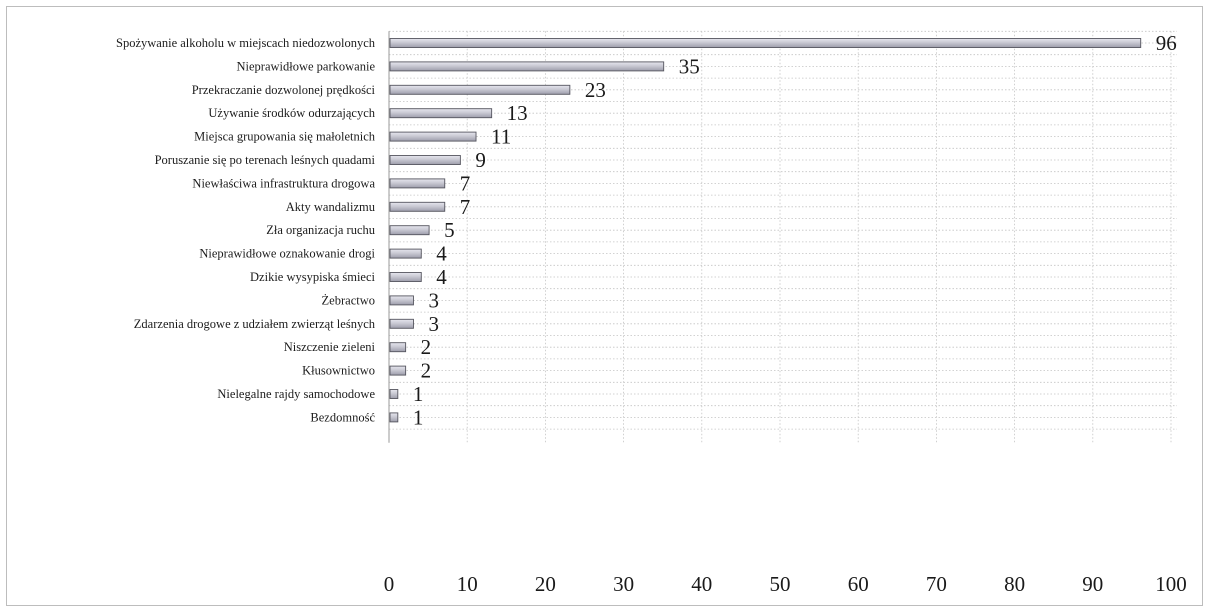 This screenshot has height=612, width=1211. I want to click on category-label: Niewłaściwa infrastruktura drogowa, so click(283, 183).